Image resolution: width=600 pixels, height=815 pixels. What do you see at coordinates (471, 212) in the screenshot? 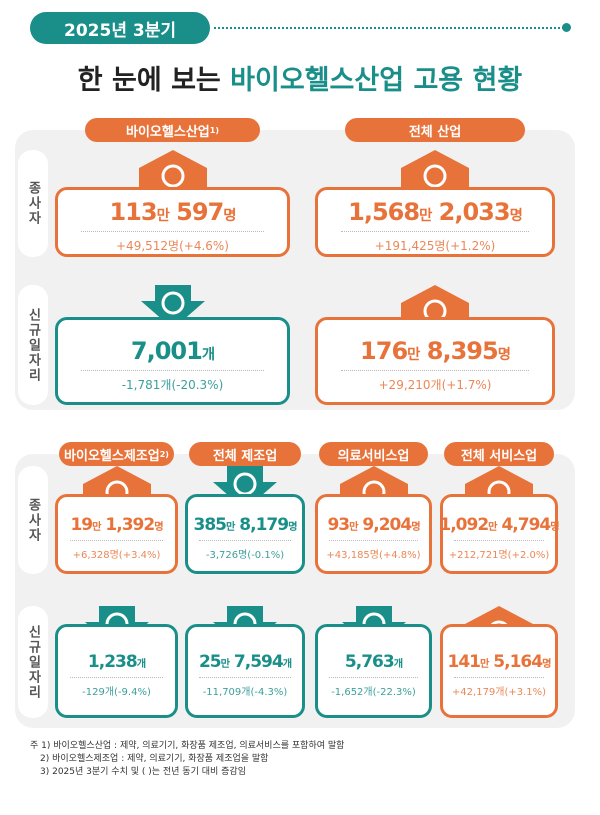
I see `value-part: 2,033` at bounding box center [471, 212].